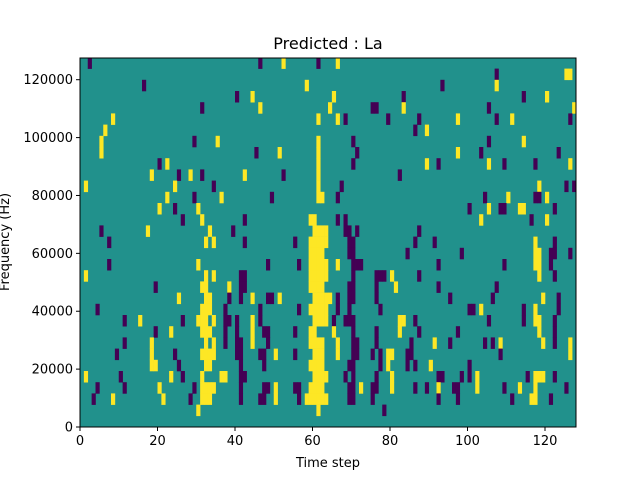  What do you see at coordinates (6, 242) in the screenshot?
I see `y-axis-label: Frequency (Hz)` at bounding box center [6, 242].